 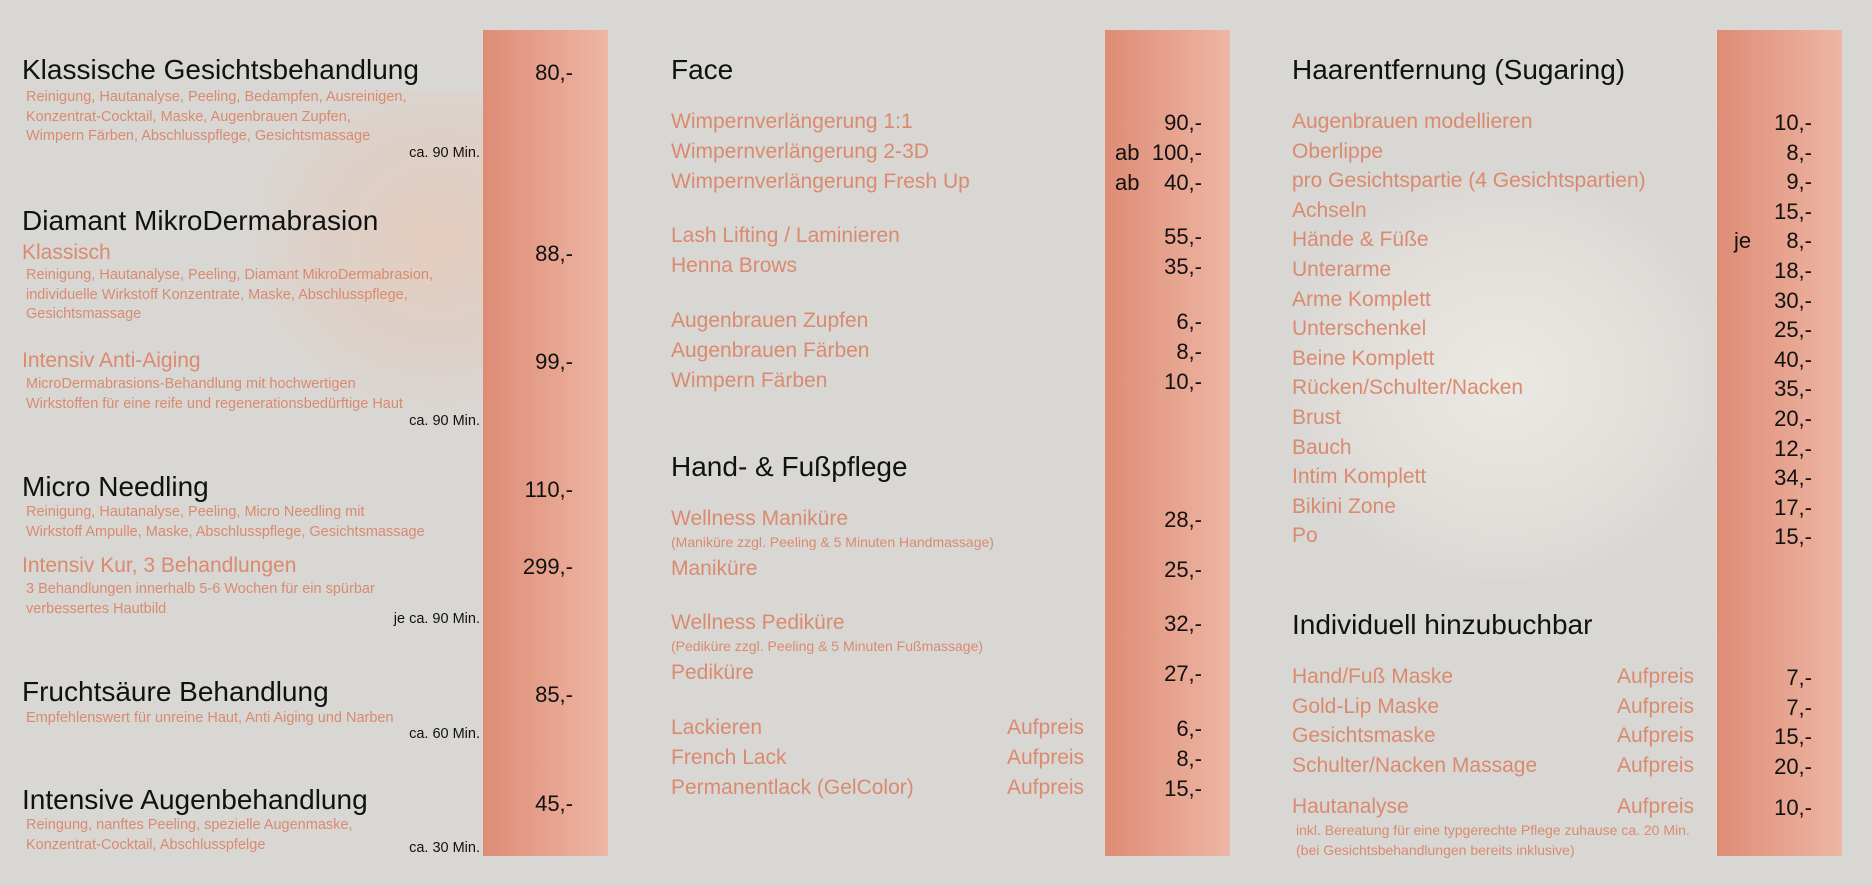 I want to click on sugaring-item-price: 40,-, so click(x=1793, y=359).